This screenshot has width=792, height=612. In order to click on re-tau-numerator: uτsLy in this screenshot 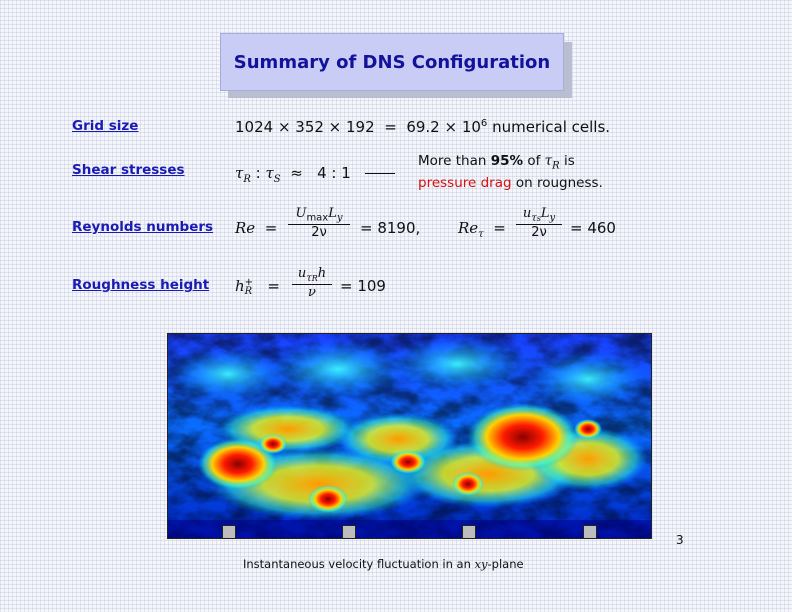, I will do `click(539, 215)`.